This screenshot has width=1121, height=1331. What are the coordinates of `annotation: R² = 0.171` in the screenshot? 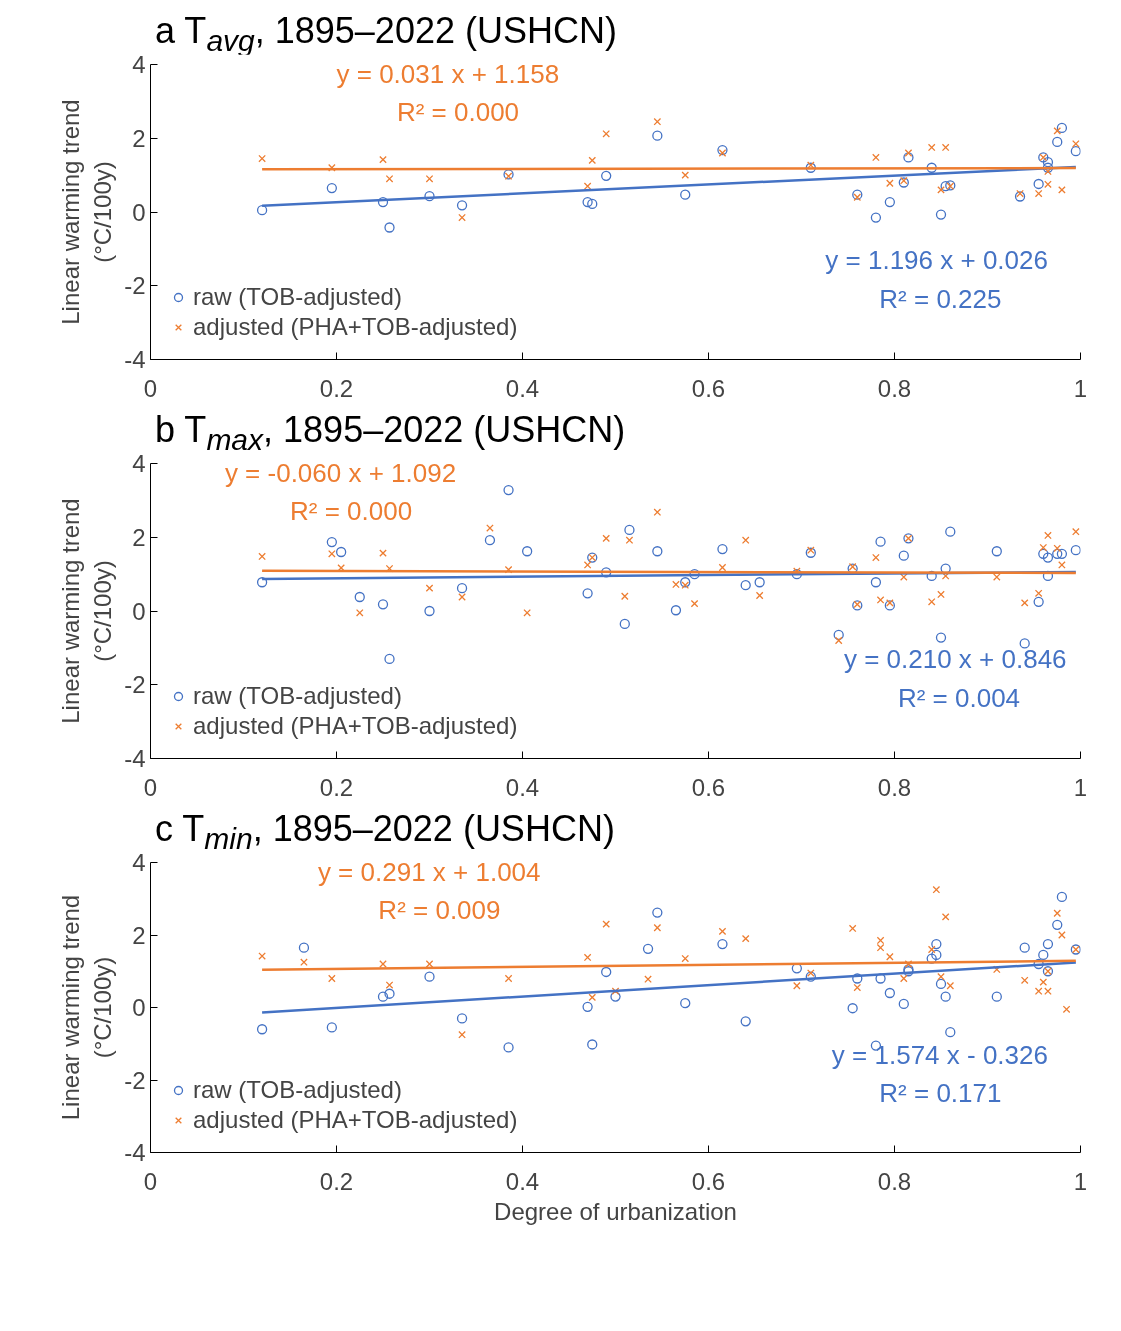 It's located at (940, 1092).